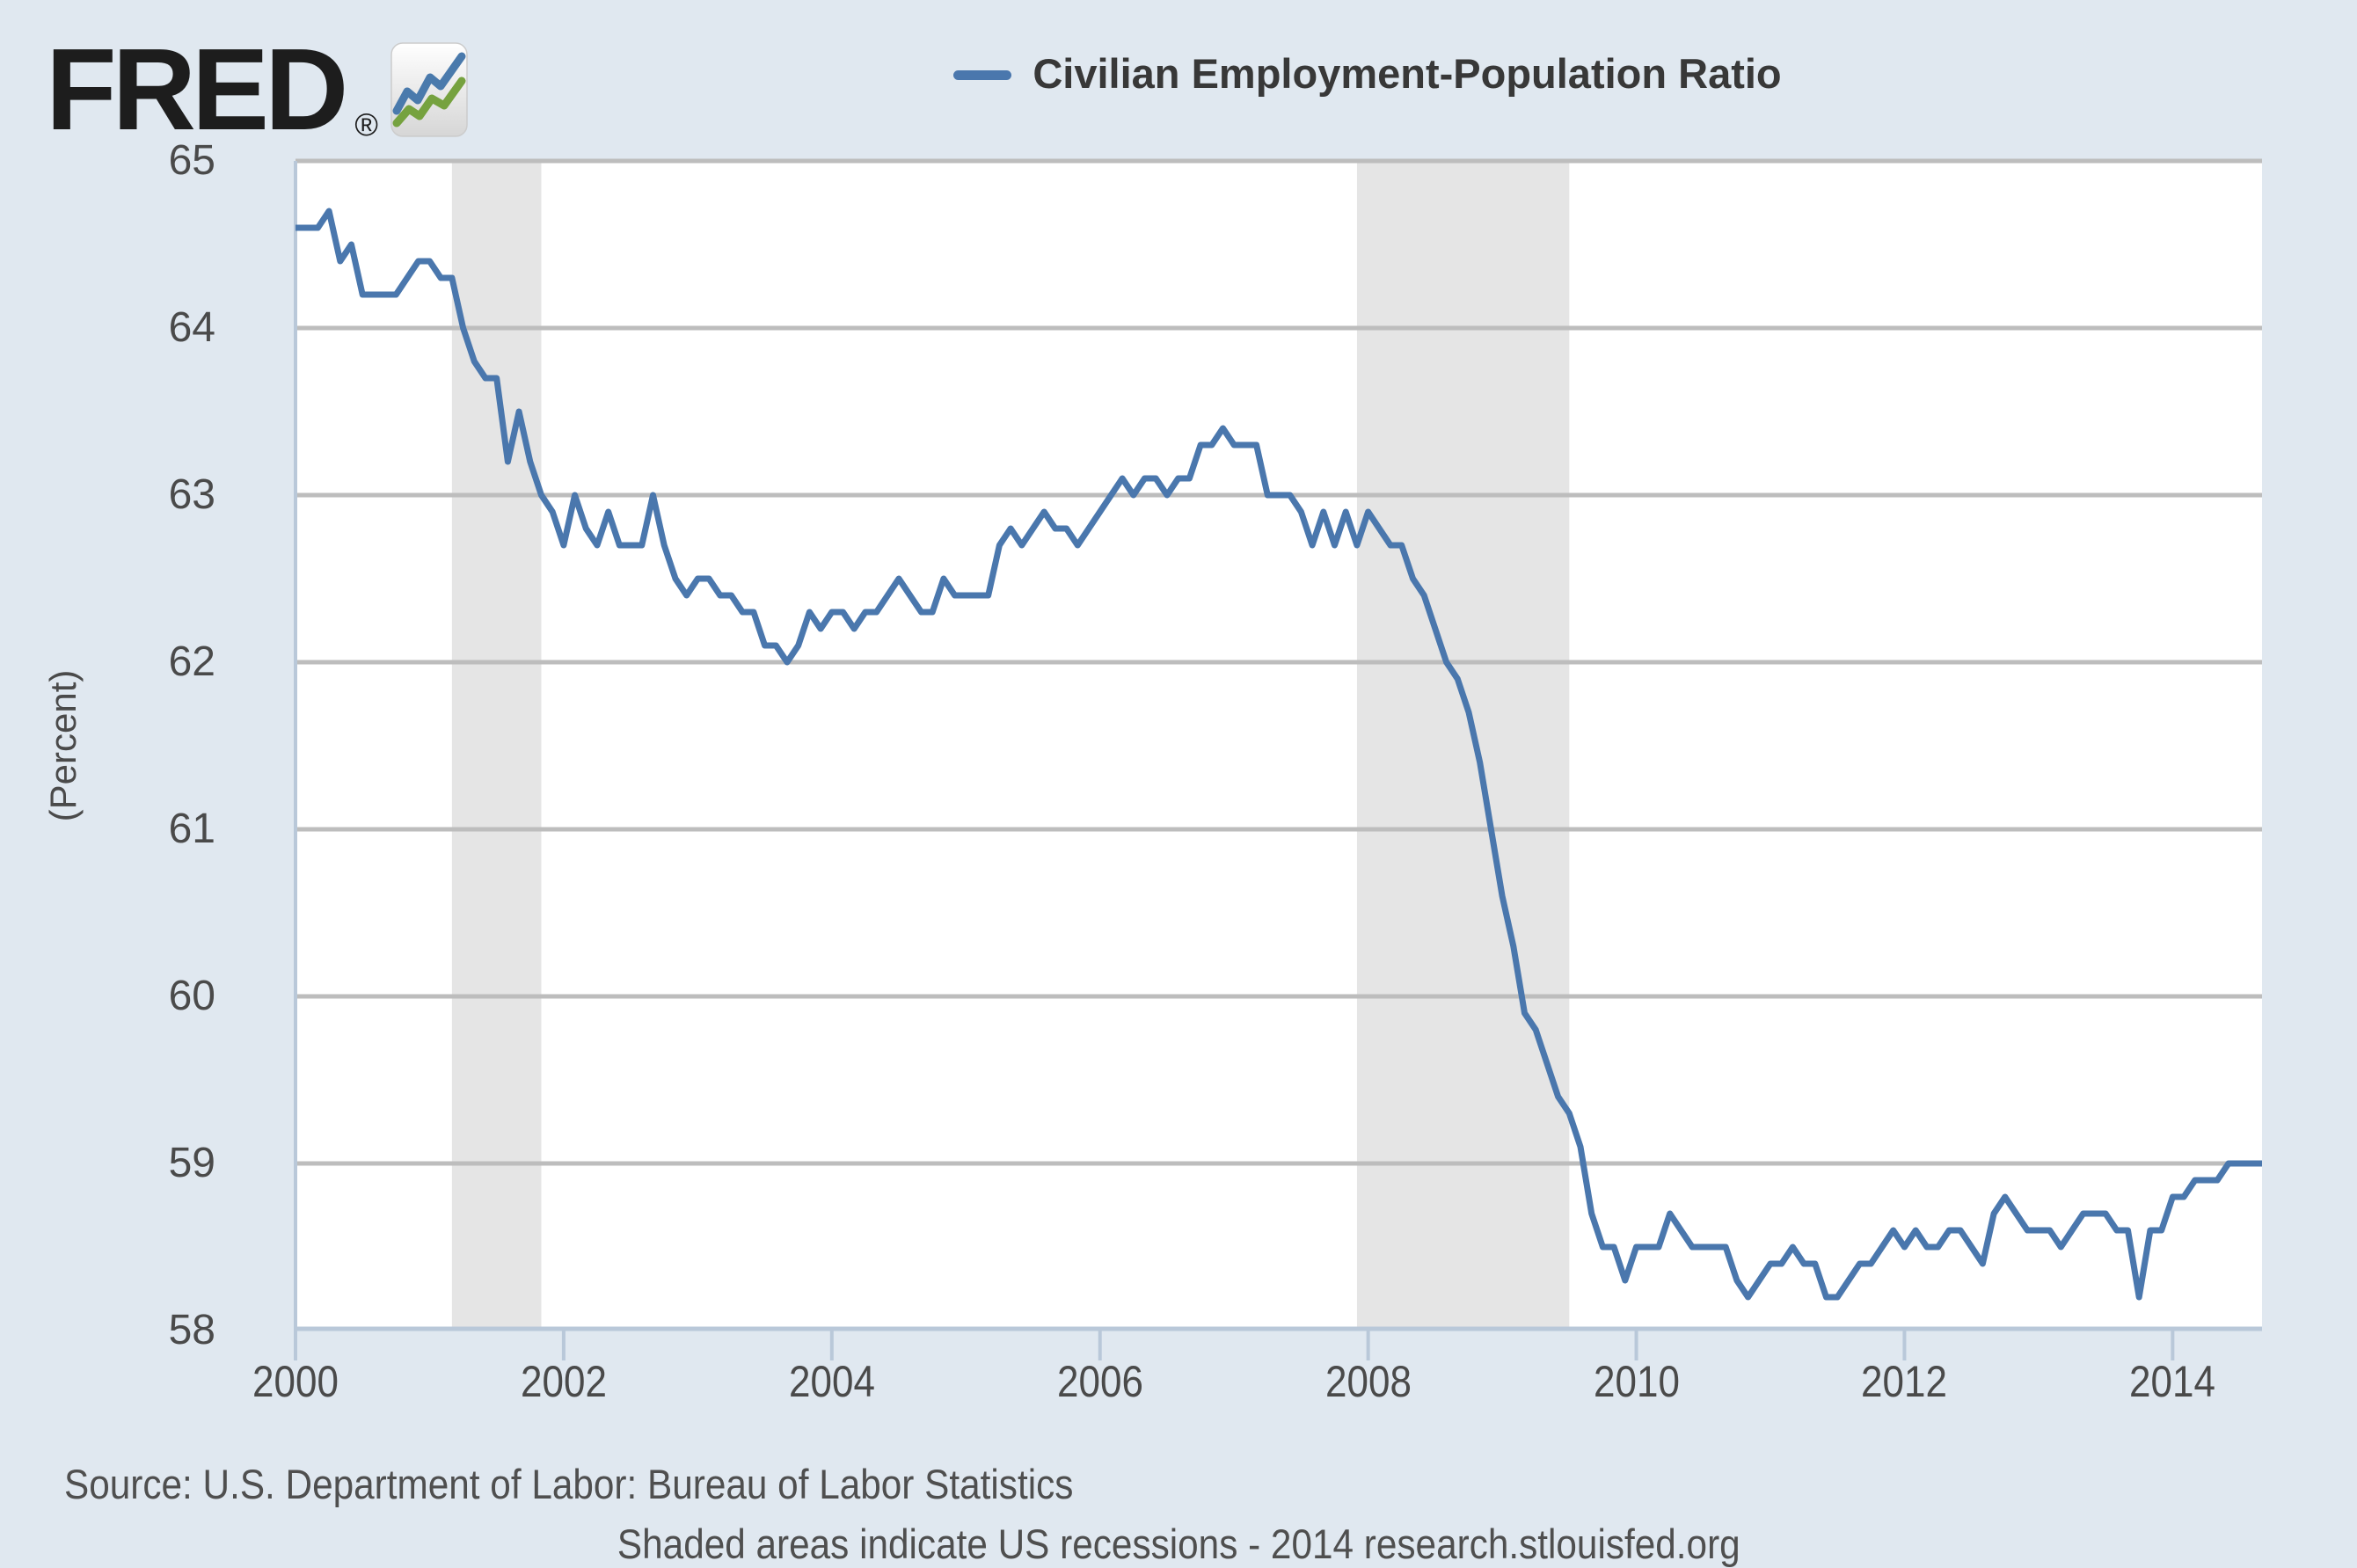 This screenshot has width=2357, height=1568. What do you see at coordinates (191, 327) in the screenshot?
I see `y-tick-label-64: 64` at bounding box center [191, 327].